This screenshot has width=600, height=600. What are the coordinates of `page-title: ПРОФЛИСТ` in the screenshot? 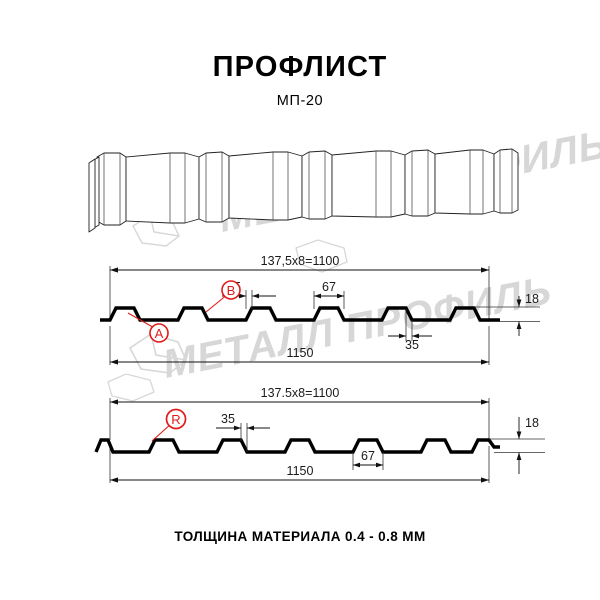 It's located at (300, 67).